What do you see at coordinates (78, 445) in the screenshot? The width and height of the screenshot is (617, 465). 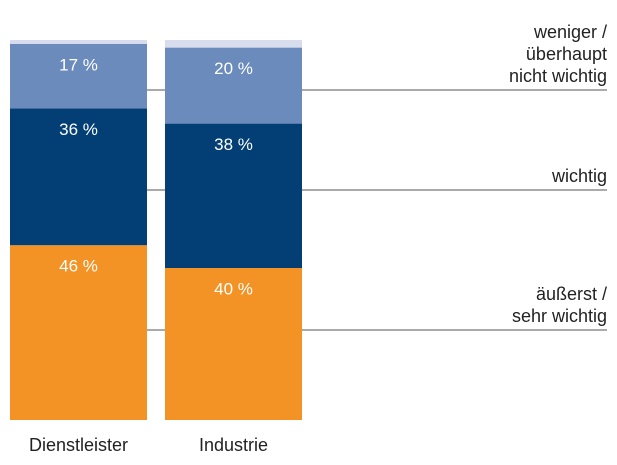 I see `x-tick-label: Dienstleister` at bounding box center [78, 445].